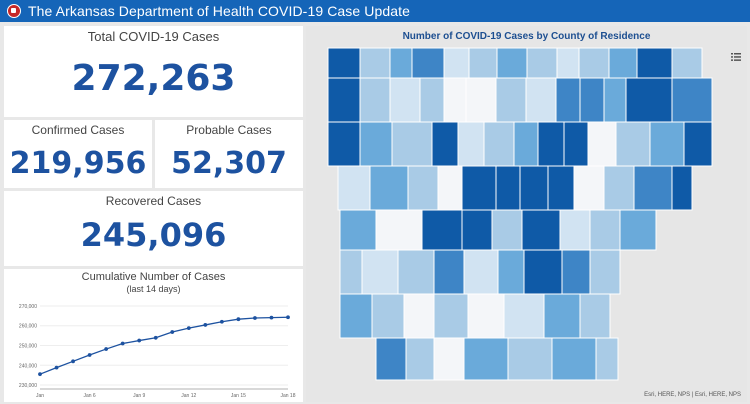  I want to click on probable-cases-panel: Probable Cases 52,307, so click(229, 154).